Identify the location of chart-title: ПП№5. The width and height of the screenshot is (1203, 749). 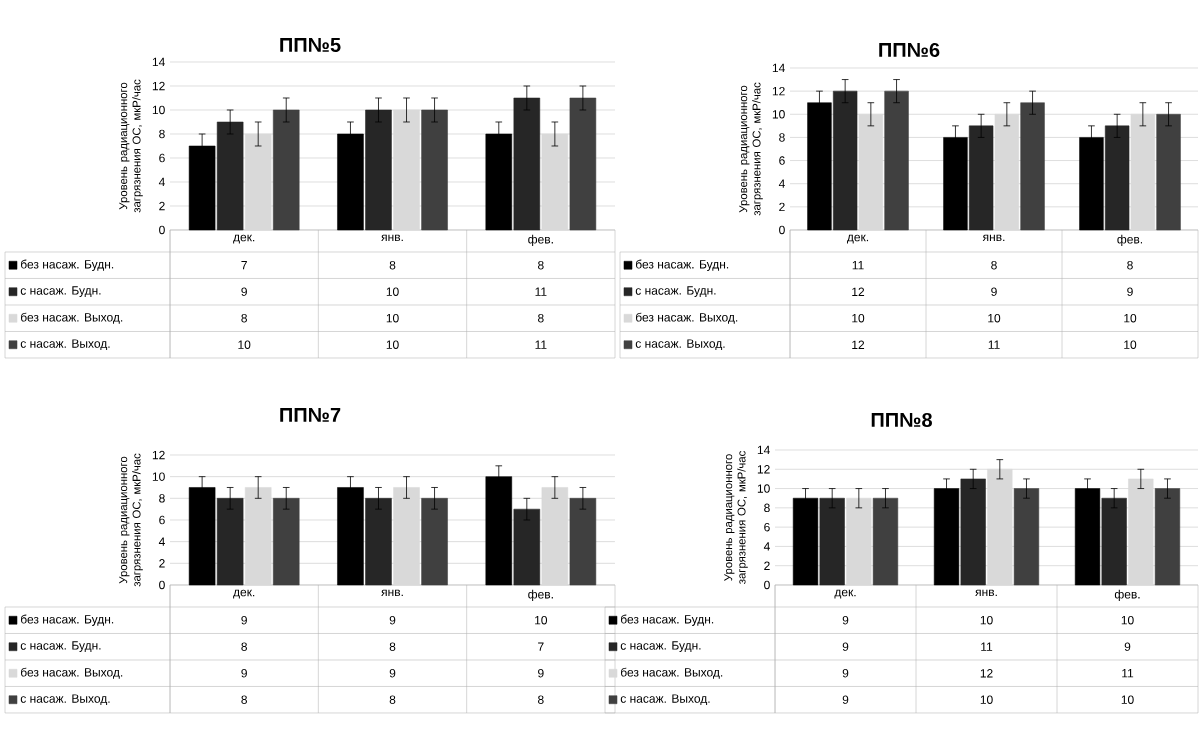
(310, 45).